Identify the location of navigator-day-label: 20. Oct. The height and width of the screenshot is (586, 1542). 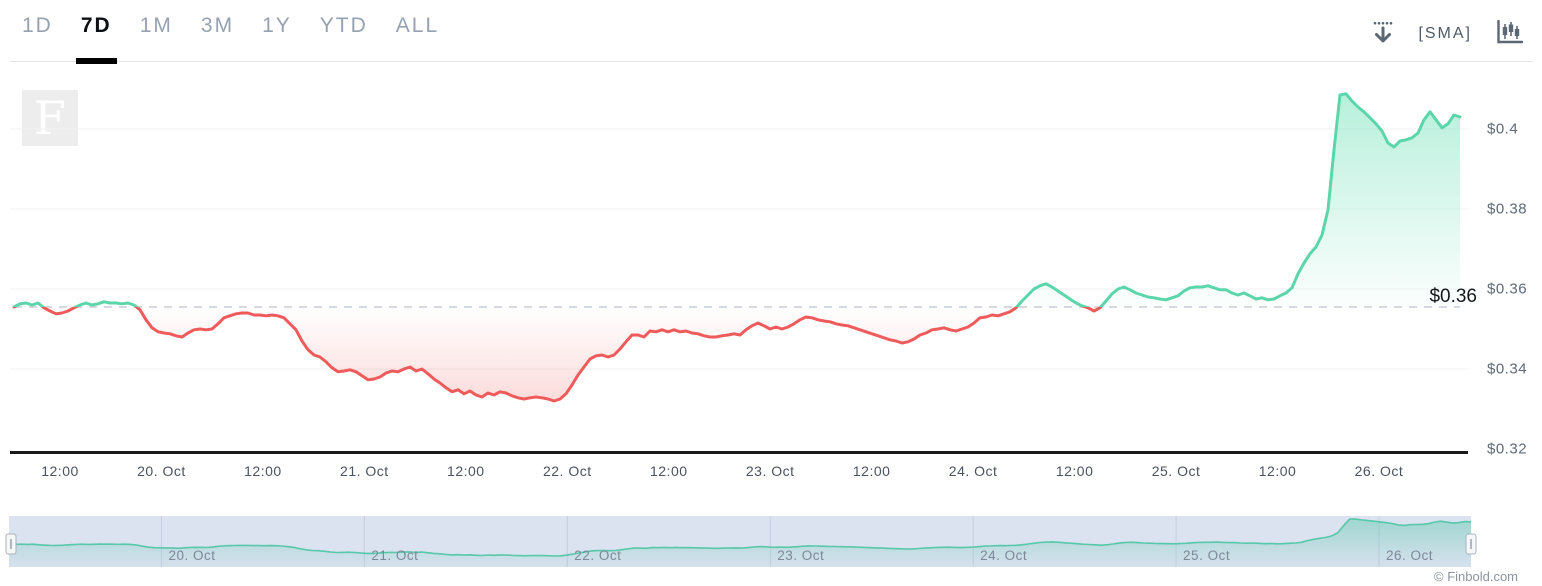
(192, 555).